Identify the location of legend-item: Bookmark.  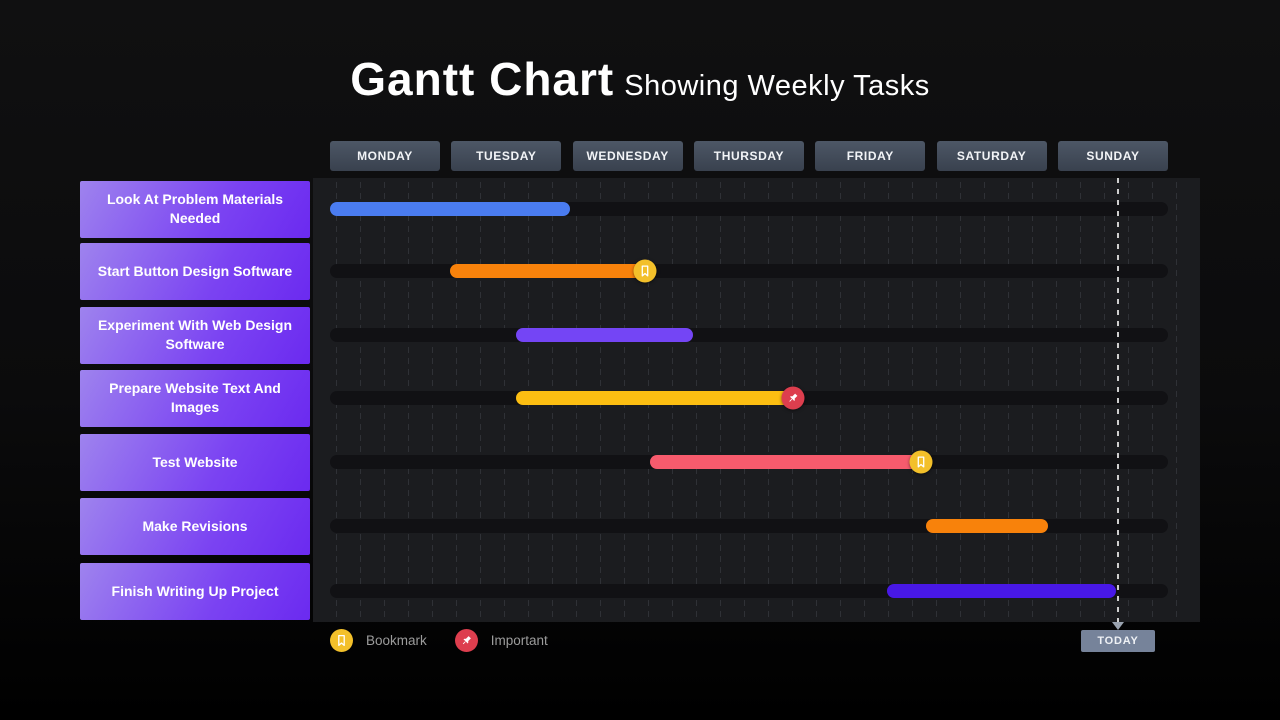
(378, 640).